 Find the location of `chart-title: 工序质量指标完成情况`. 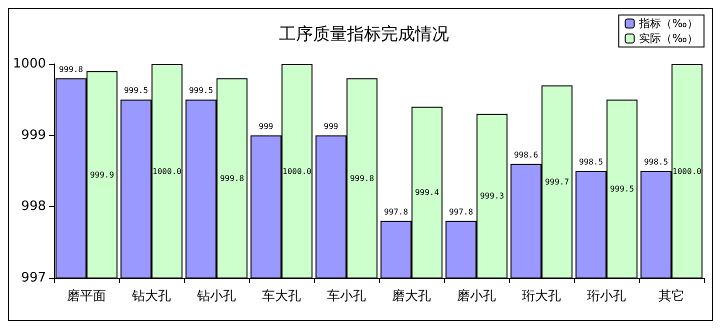

chart-title: 工序质量指标完成情况 is located at coordinates (364, 34).